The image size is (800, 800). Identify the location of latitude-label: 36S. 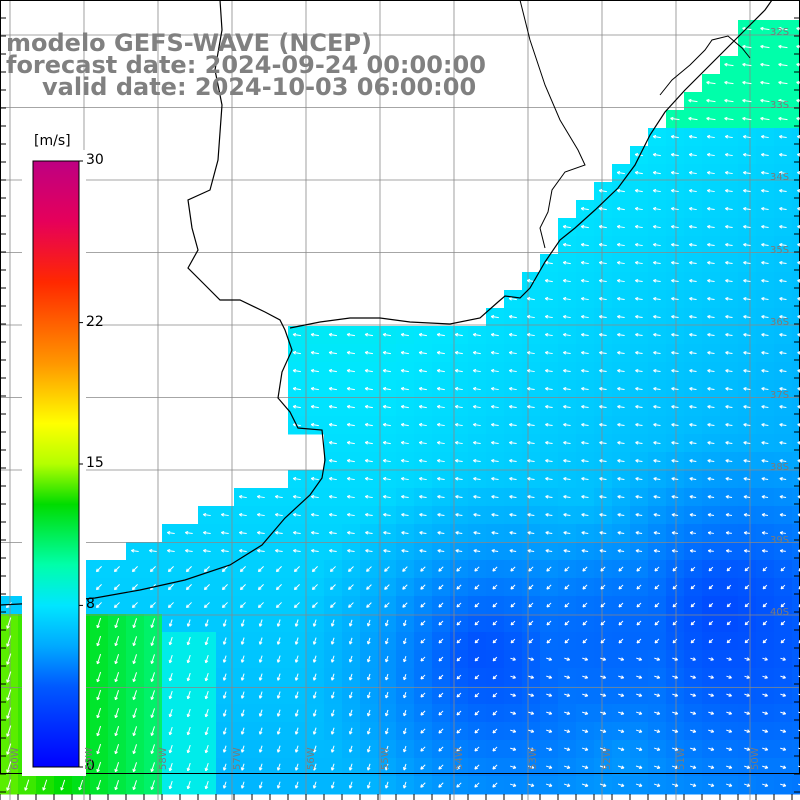
(780, 322).